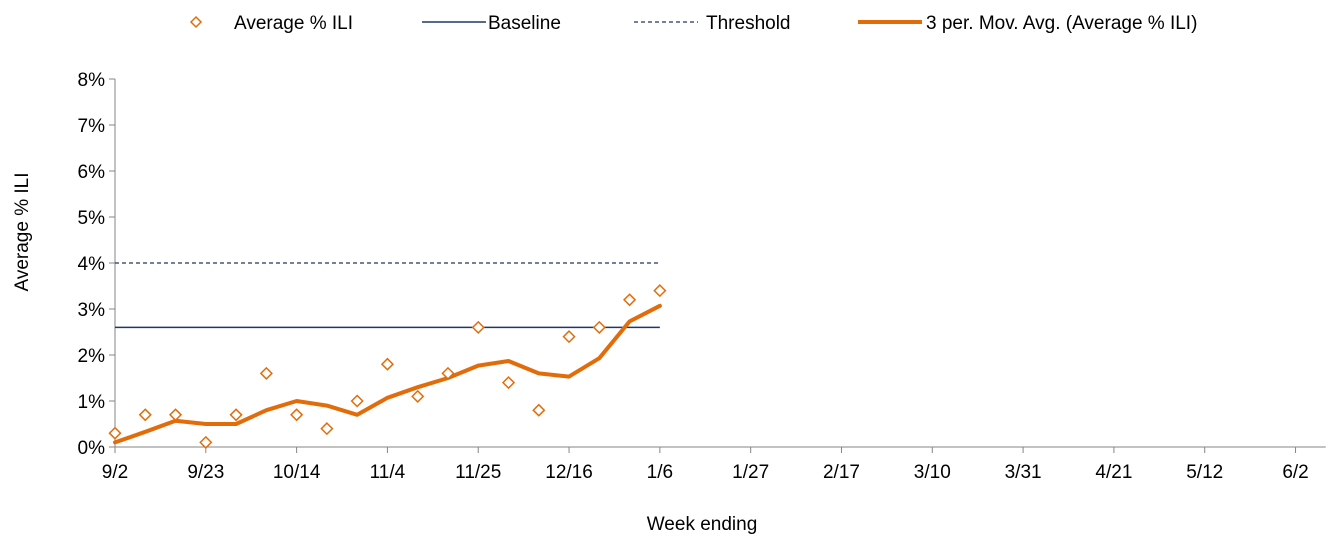  What do you see at coordinates (932, 472) in the screenshot?
I see `x-tick-label: 3/10` at bounding box center [932, 472].